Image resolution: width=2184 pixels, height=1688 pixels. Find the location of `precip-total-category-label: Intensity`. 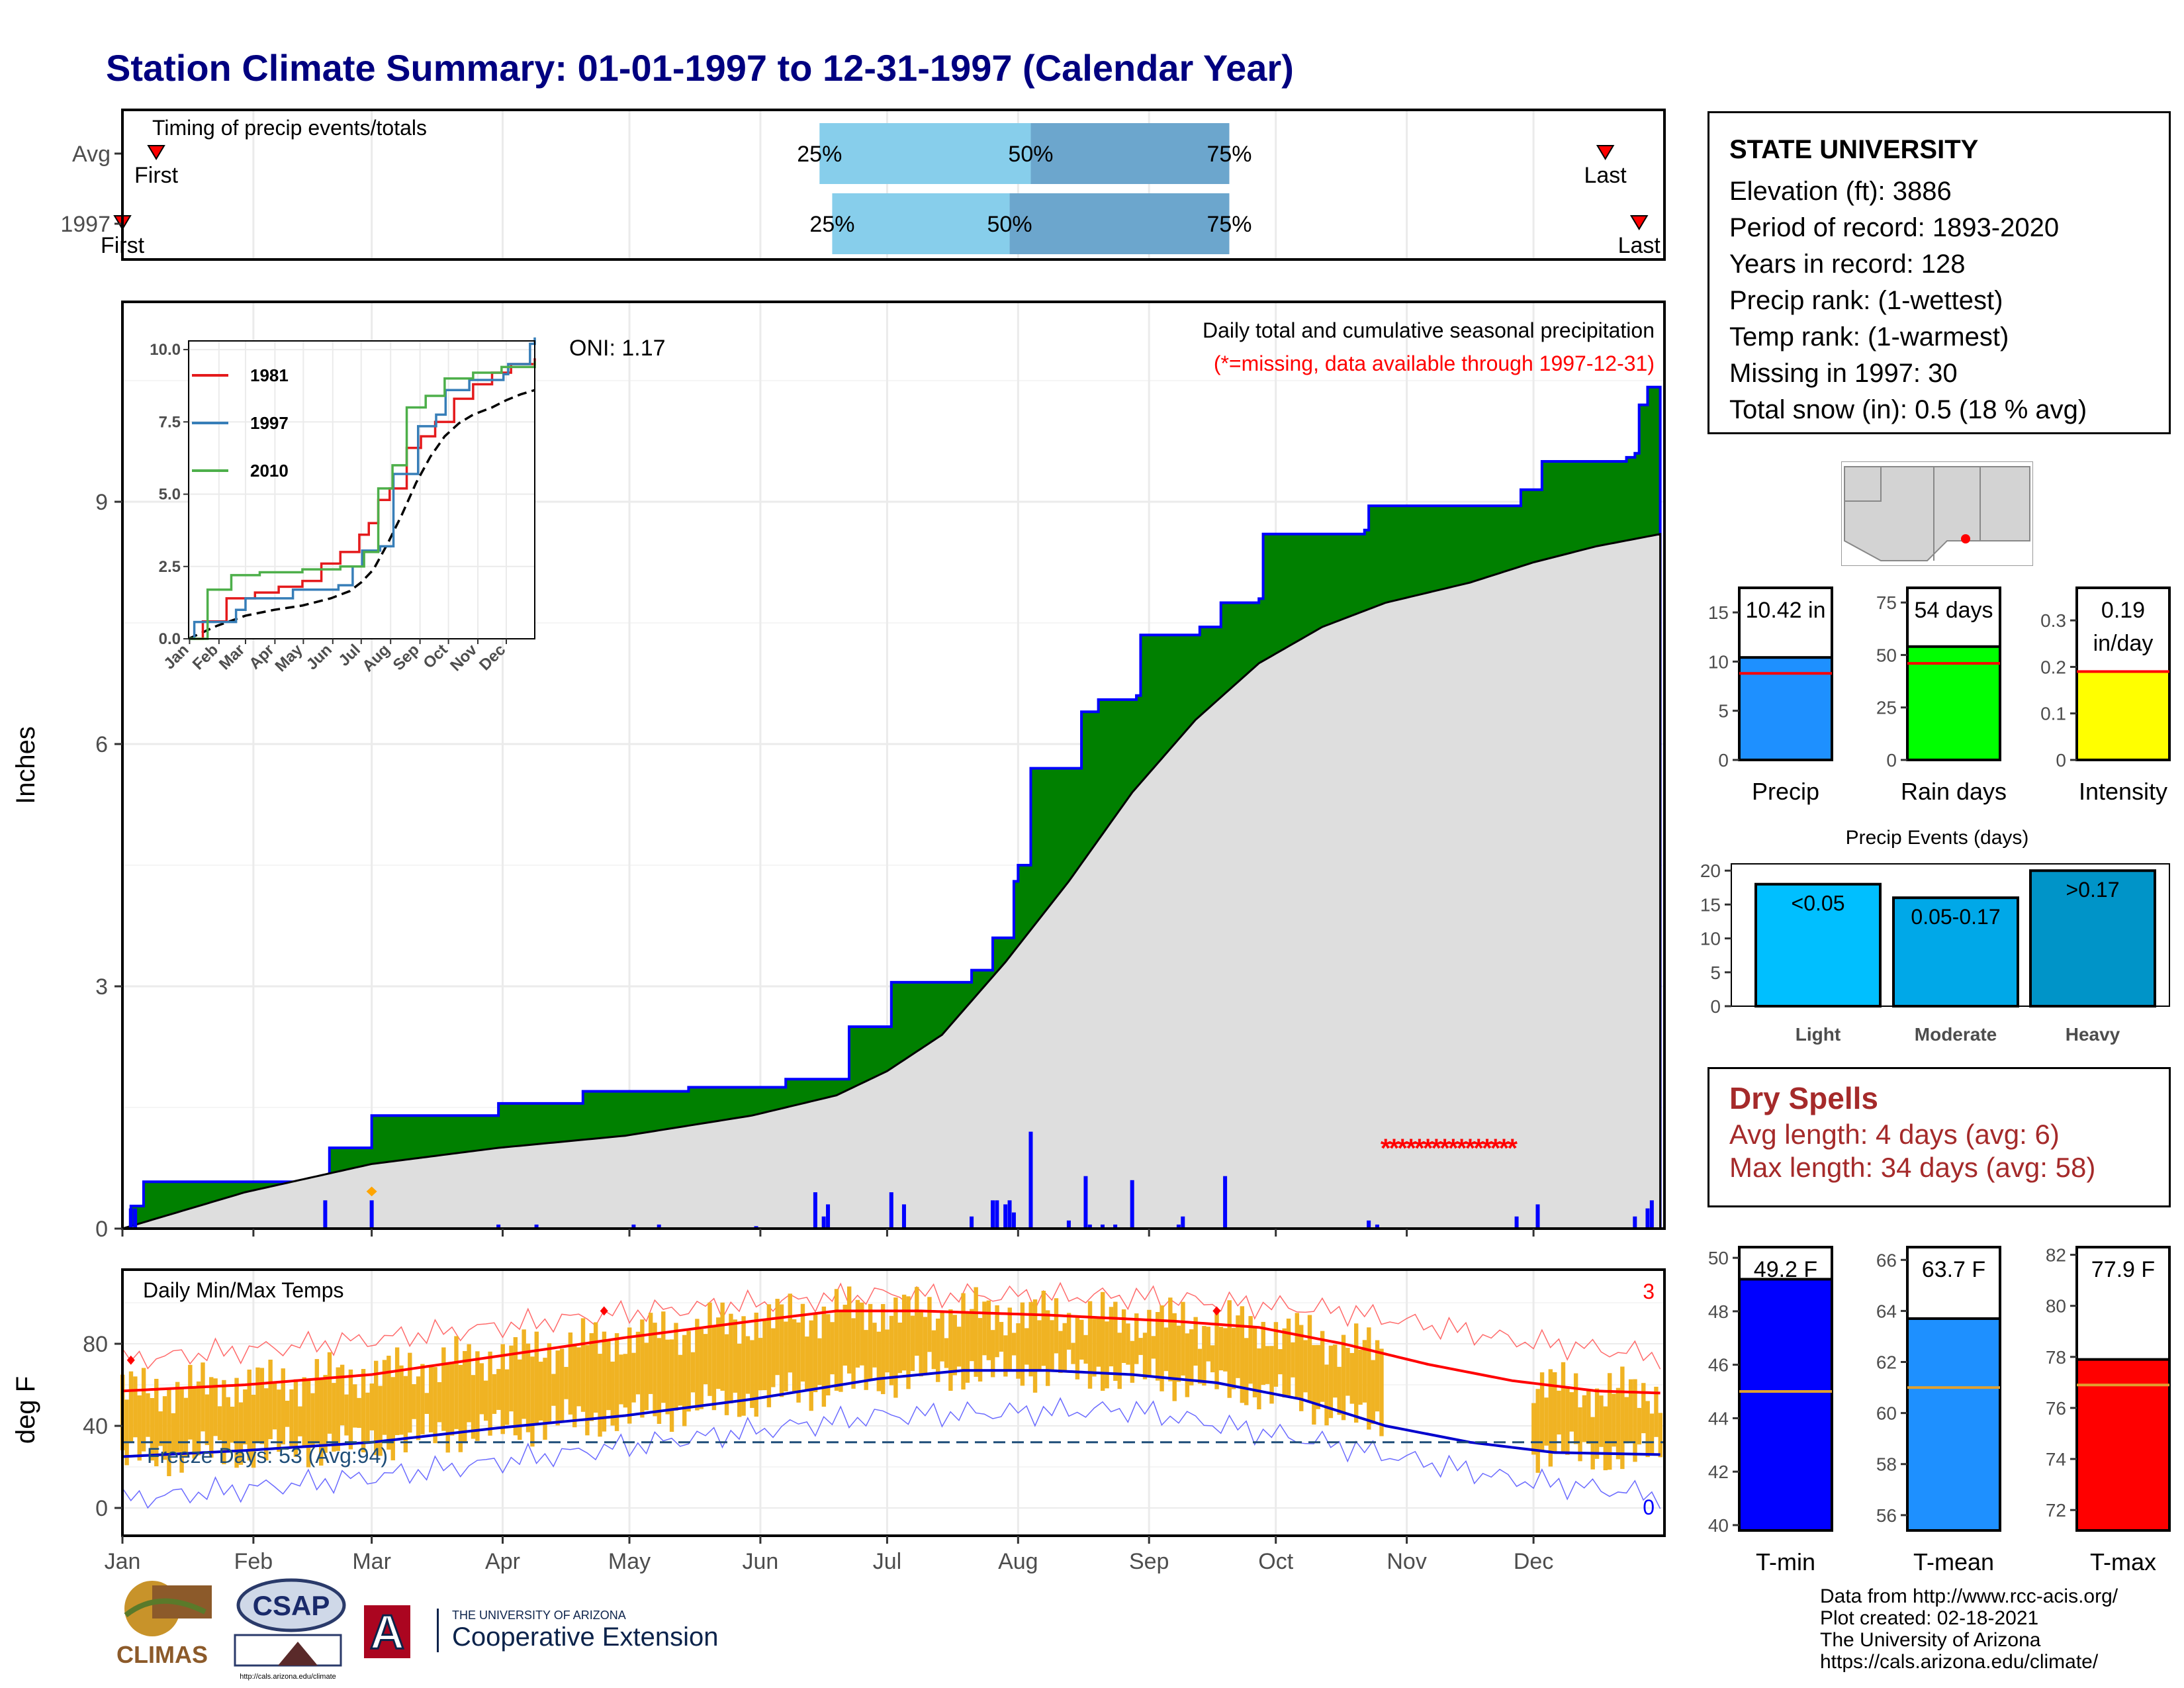

precip-total-category-label: Intensity is located at coordinates (2123, 791).